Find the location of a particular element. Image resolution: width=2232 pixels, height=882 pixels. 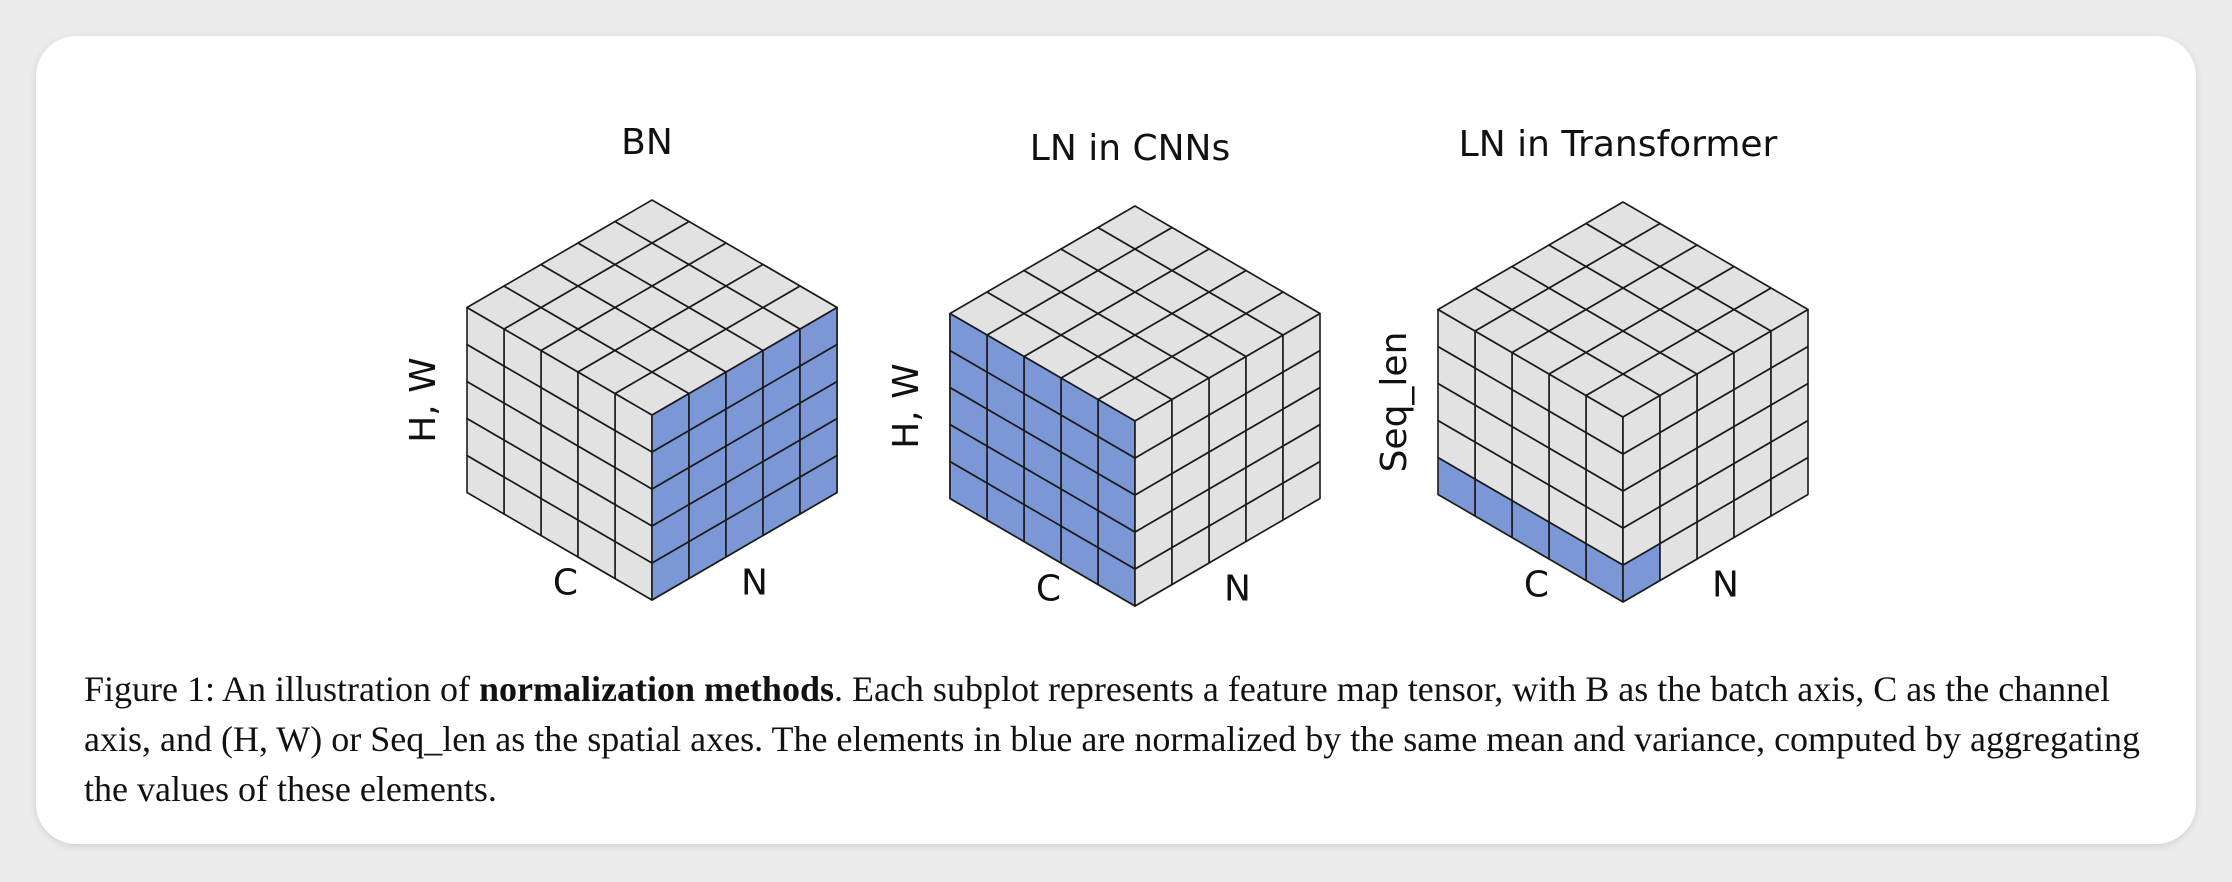

caption-prefix: Figure 1: An illustration of is located at coordinates (281, 689).